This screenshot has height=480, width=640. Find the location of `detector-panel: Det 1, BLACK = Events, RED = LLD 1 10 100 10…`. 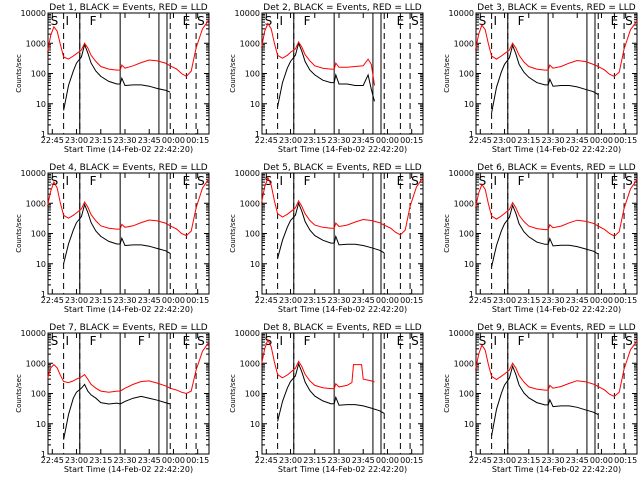

detector-panel: Det 1, BLACK = Events, RED = LLD 1 10 100 10… is located at coordinates (112, 78).